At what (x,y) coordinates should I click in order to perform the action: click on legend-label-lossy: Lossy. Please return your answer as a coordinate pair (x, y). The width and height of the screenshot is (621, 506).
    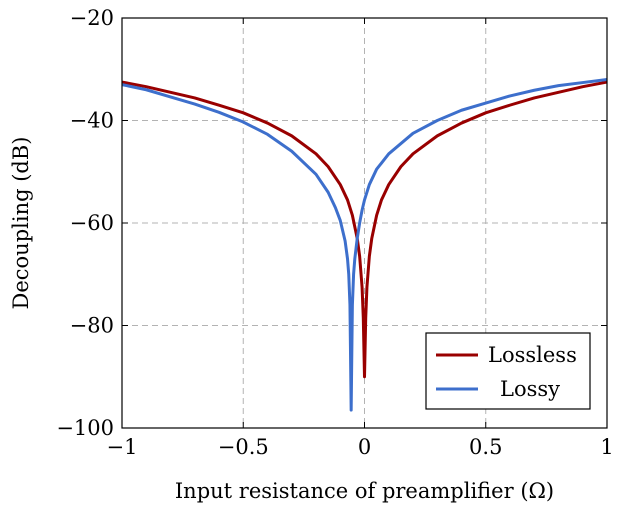
    Looking at the image, I should click on (530, 389).